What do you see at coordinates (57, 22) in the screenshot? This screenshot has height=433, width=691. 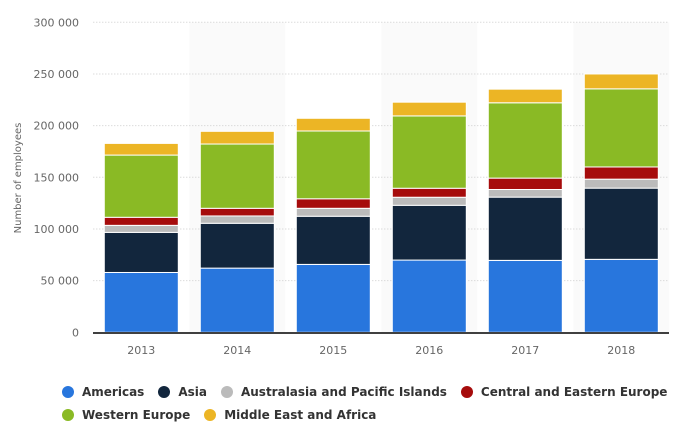 I see `y-tick-label: 300 000` at bounding box center [57, 22].